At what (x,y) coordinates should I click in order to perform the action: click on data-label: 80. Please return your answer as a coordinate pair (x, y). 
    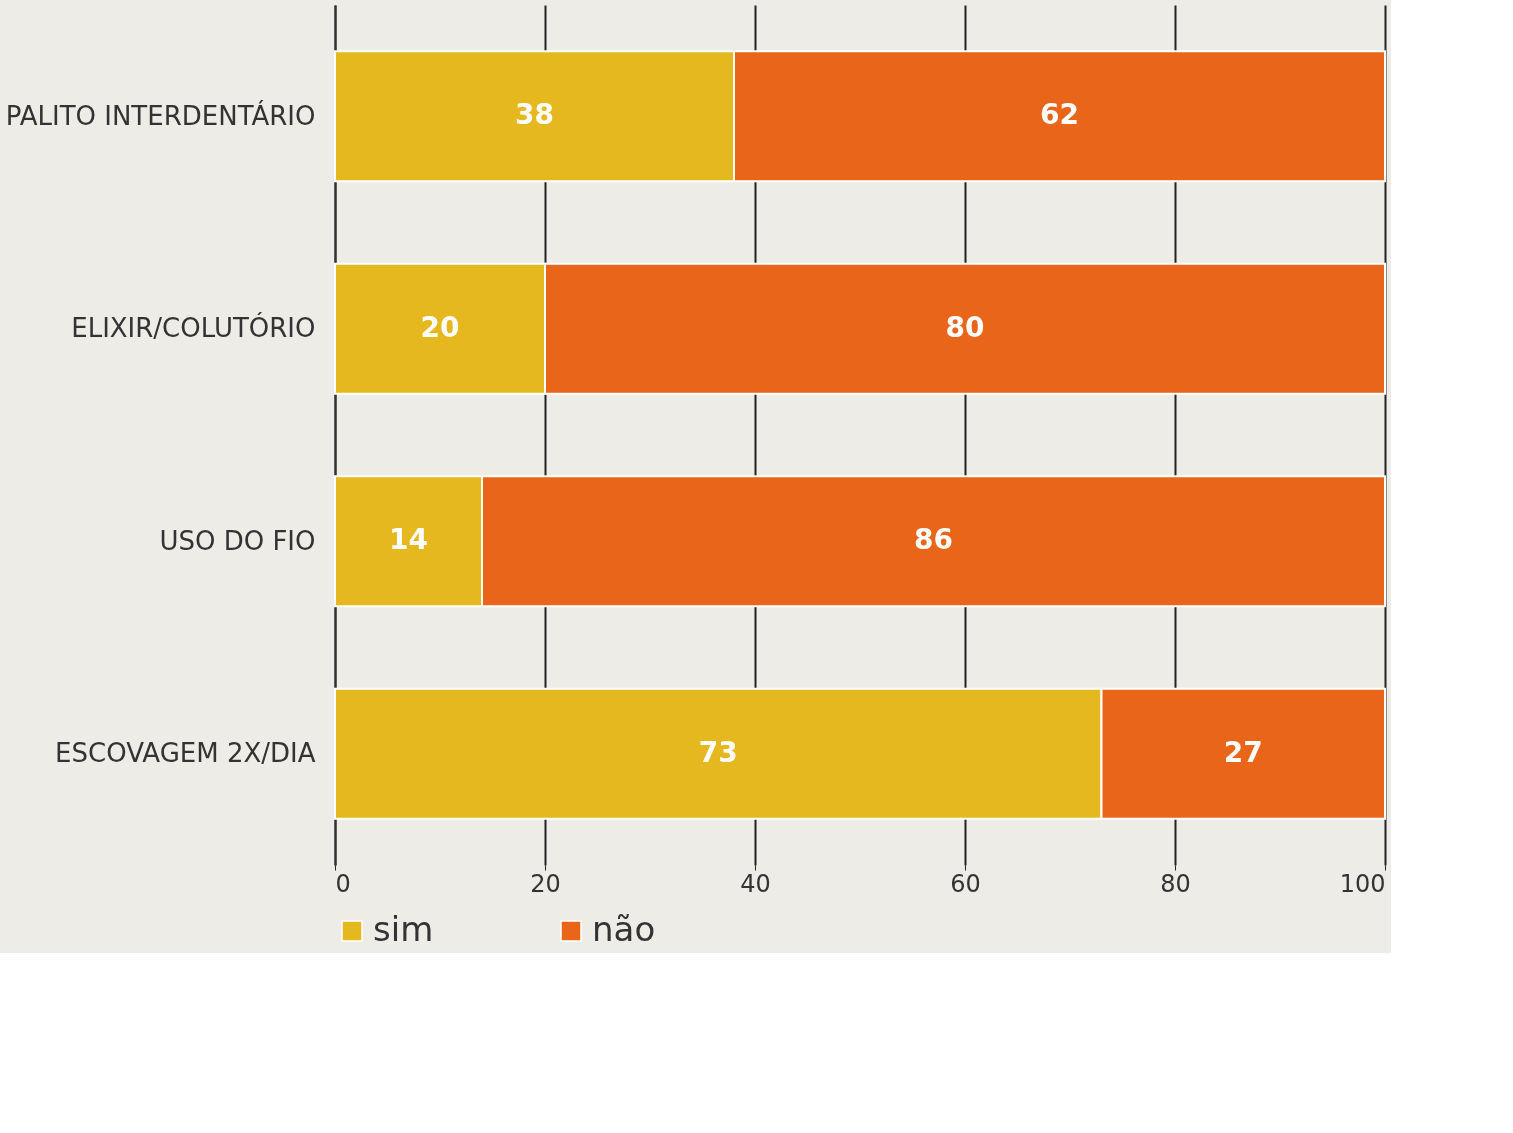
    Looking at the image, I should click on (965, 327).